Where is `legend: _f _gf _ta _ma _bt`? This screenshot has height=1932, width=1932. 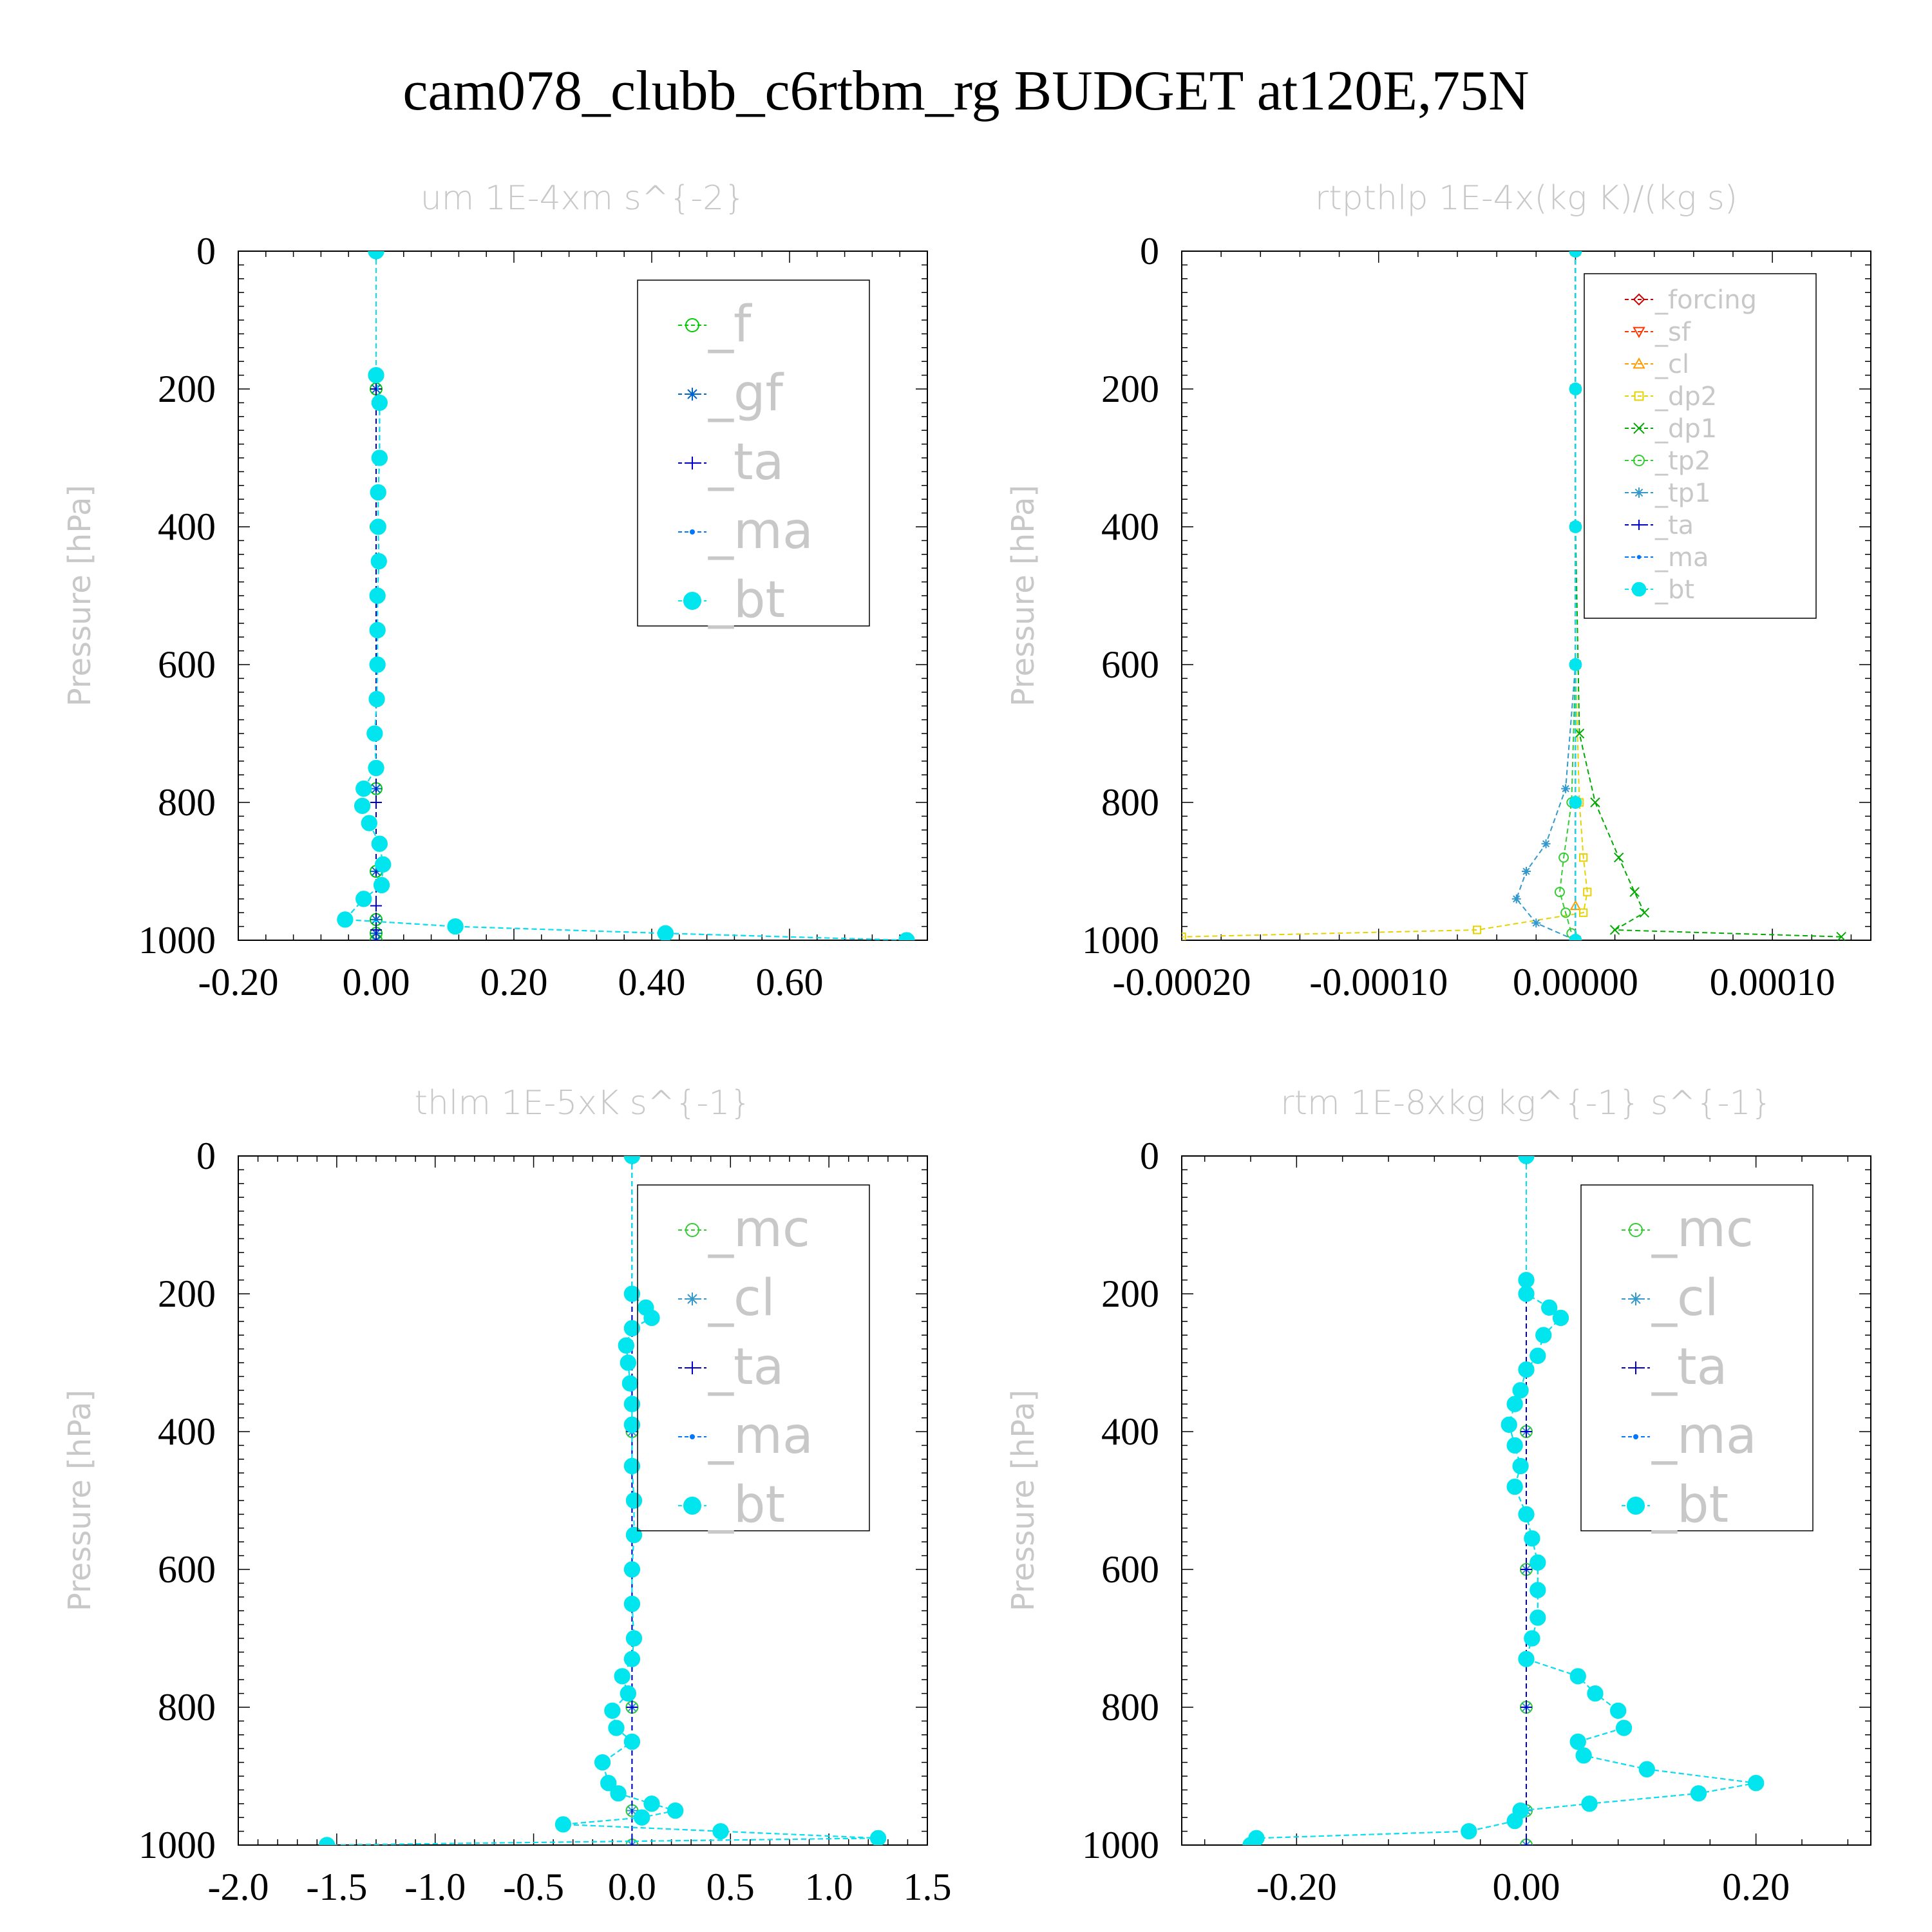 legend: _f _gf _ta _ma _bt is located at coordinates (753, 454).